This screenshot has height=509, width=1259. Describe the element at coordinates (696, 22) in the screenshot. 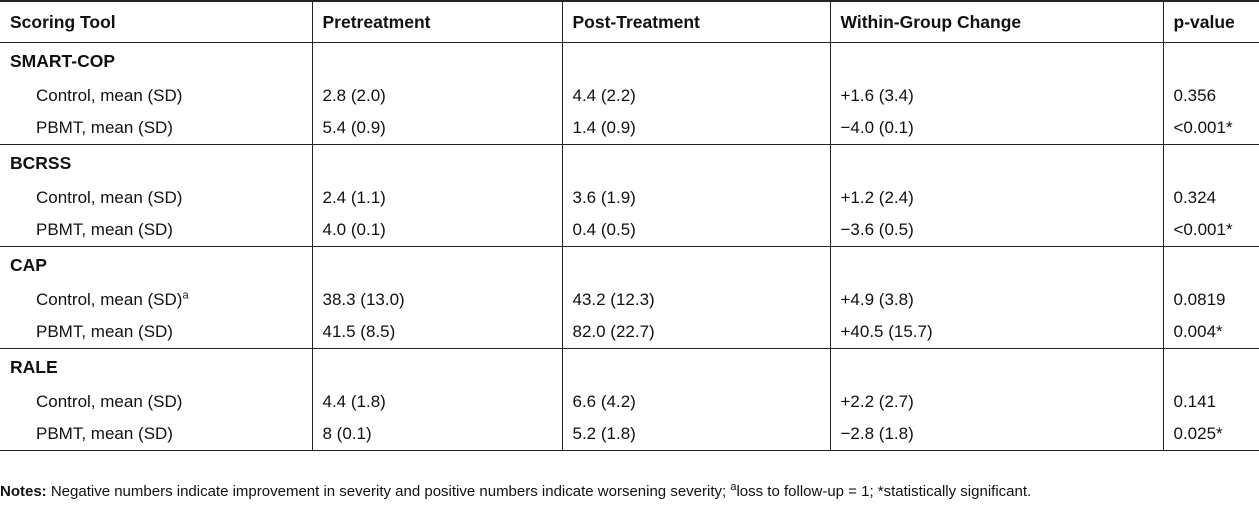

I see `header-post-treatment: Post-Treatment` at that location.